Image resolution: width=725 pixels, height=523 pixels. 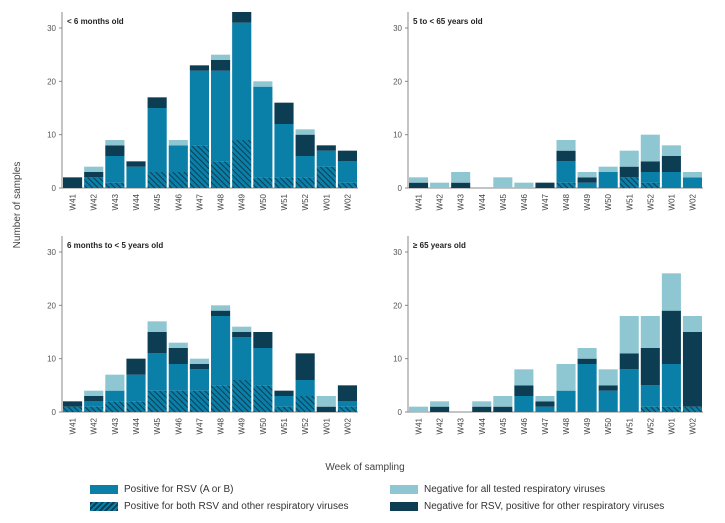 What do you see at coordinates (404, 489) in the screenshot?
I see `legend-swatch-neg` at bounding box center [404, 489].